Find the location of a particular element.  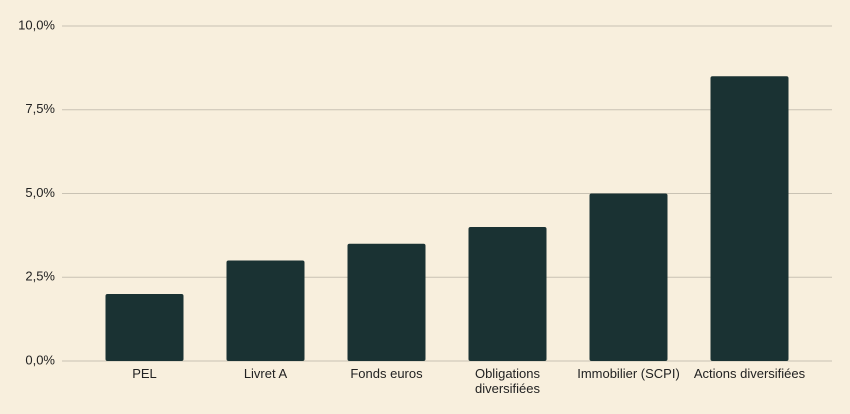

y-tick-label: 7,5% is located at coordinates (40, 108).